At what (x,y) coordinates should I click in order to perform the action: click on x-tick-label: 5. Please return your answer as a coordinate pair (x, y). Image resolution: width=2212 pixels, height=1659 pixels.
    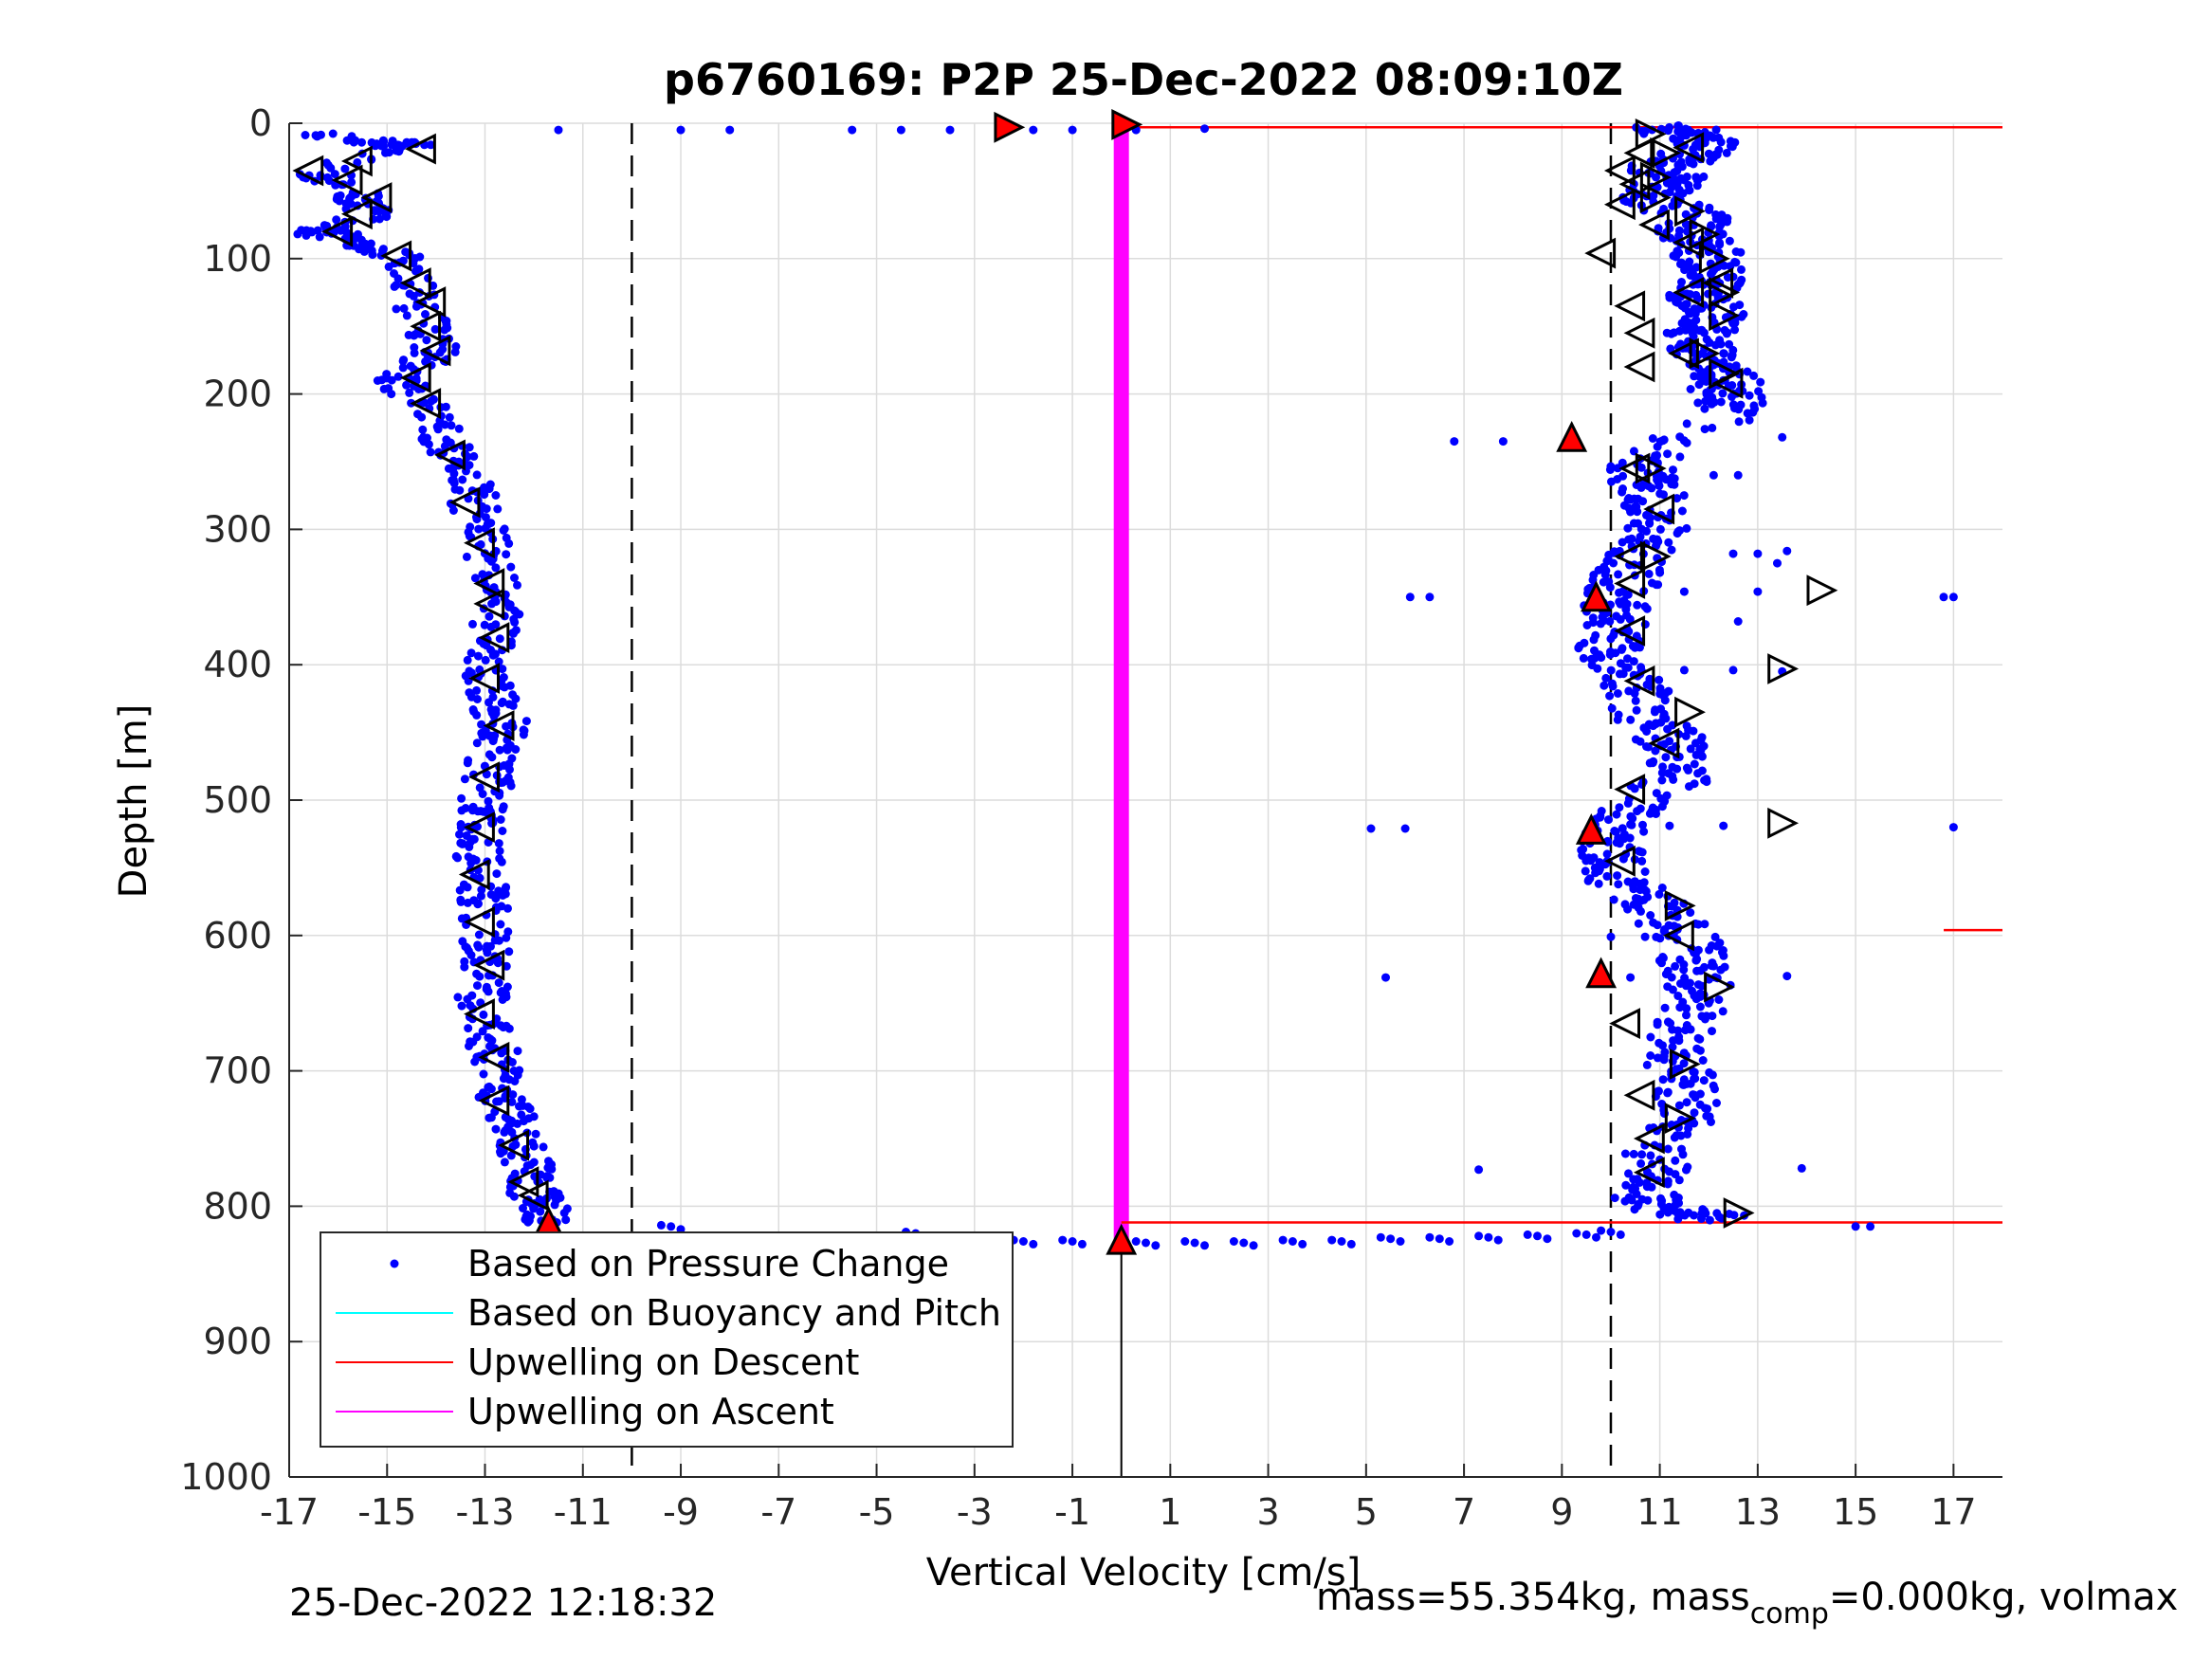
    Looking at the image, I should click on (1366, 1512).